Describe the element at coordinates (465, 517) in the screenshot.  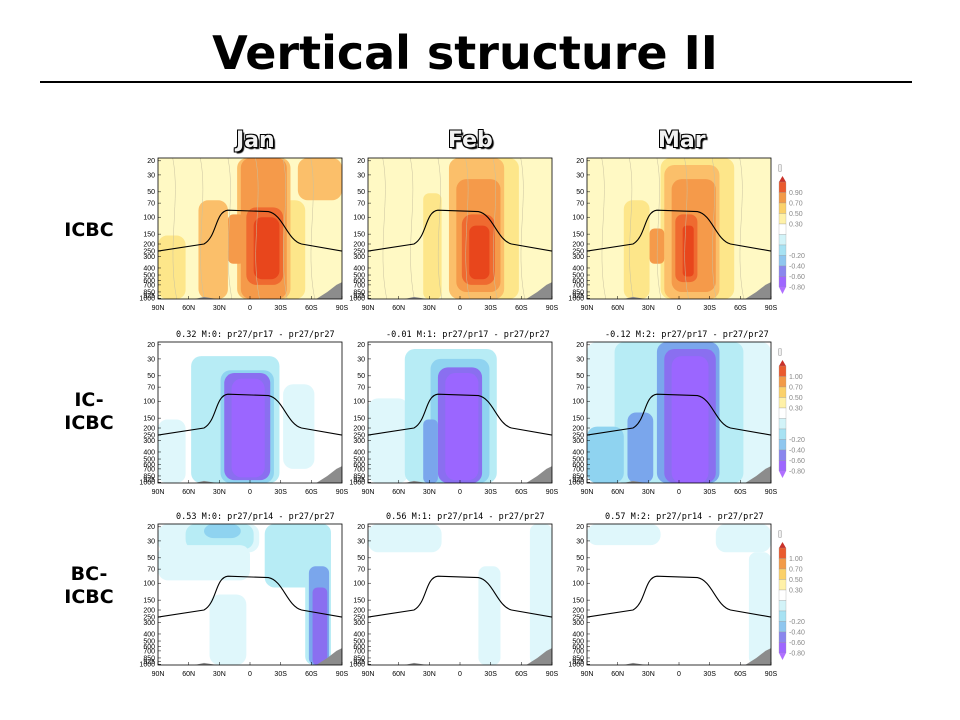
I see `panel-title: 0.56 M:1: pr27/pr14 - pr27/pr27` at that location.